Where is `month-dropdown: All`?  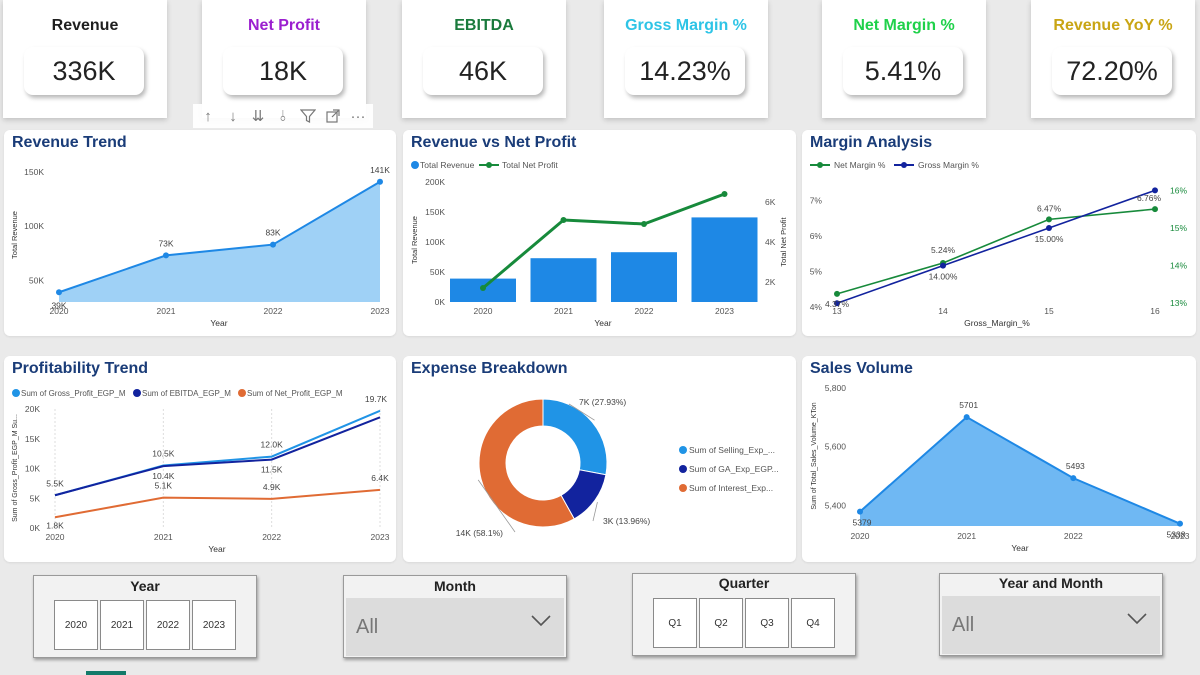
month-dropdown: All is located at coordinates (455, 627).